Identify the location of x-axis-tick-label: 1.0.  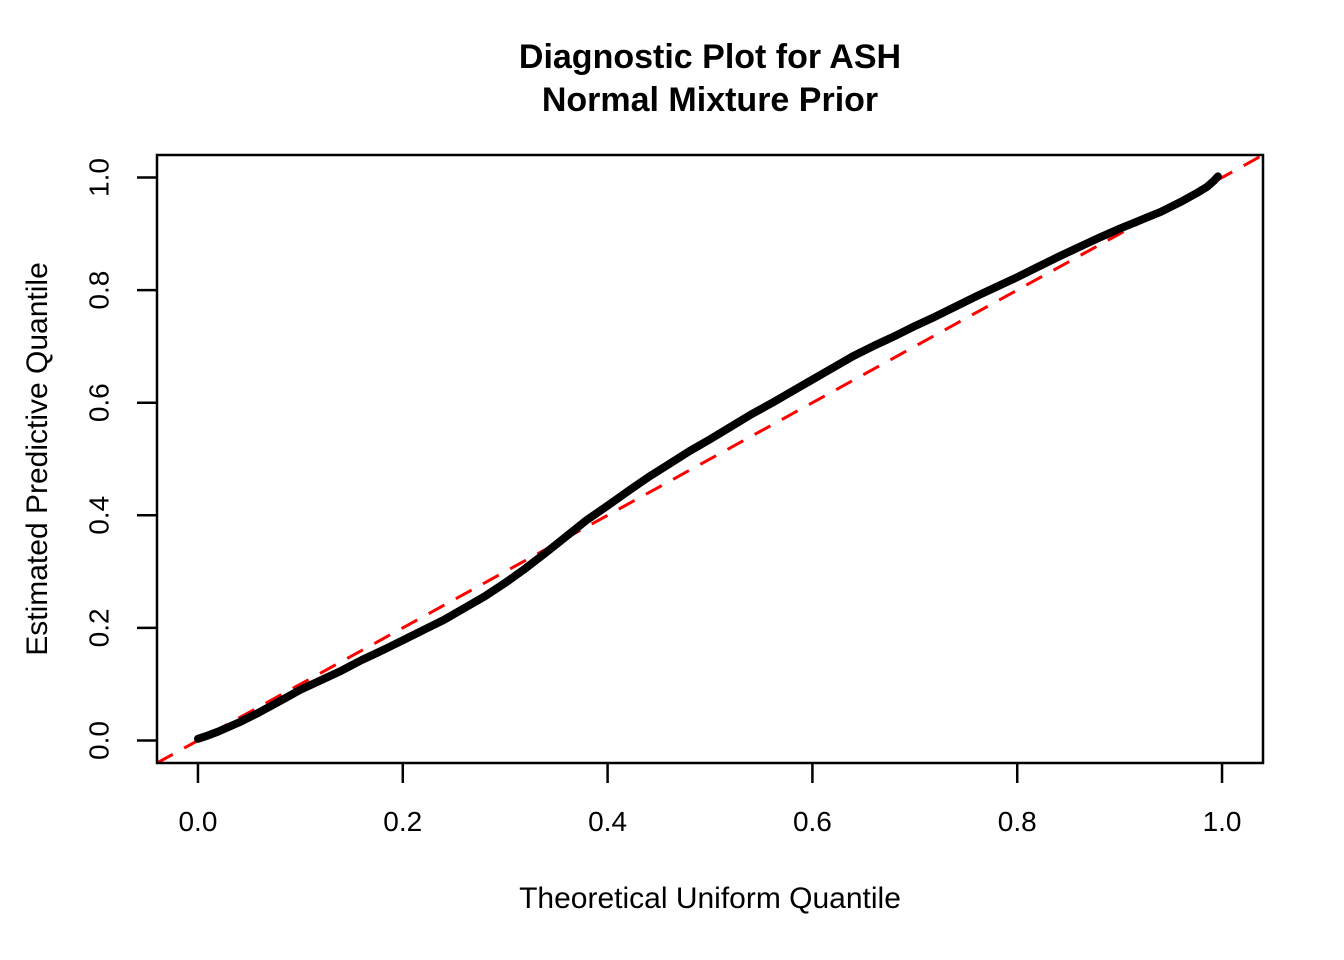
(1222, 821).